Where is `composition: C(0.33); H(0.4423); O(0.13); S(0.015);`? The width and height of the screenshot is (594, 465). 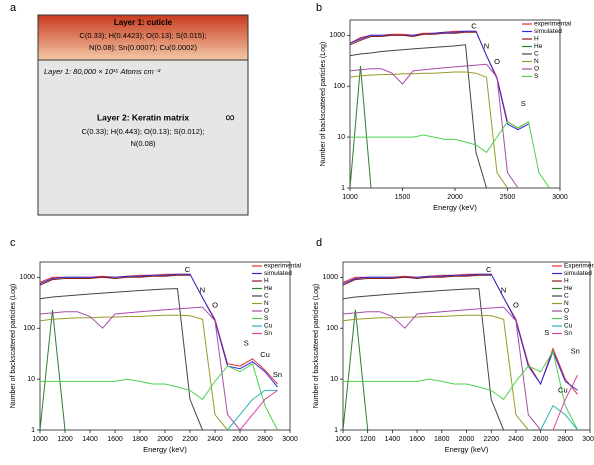
composition: C(0.33); H(0.4423); O(0.13); S(0.015); is located at coordinates (142, 35).